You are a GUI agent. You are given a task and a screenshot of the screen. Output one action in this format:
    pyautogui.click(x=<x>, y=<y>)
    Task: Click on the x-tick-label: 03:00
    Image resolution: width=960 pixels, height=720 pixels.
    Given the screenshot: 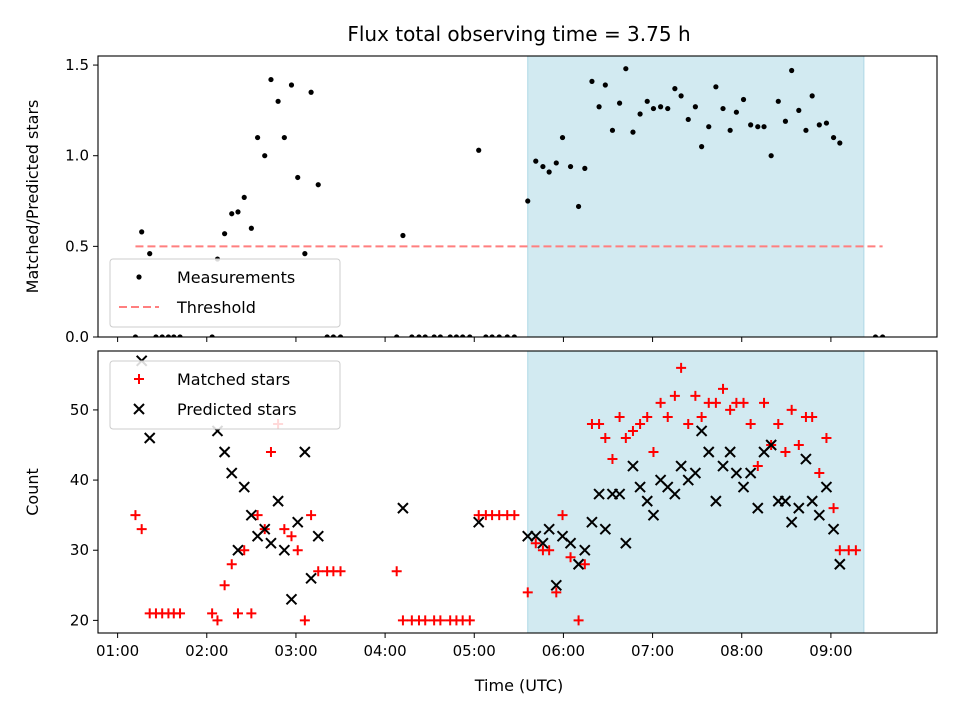 What is the action you would take?
    pyautogui.click(x=295, y=651)
    